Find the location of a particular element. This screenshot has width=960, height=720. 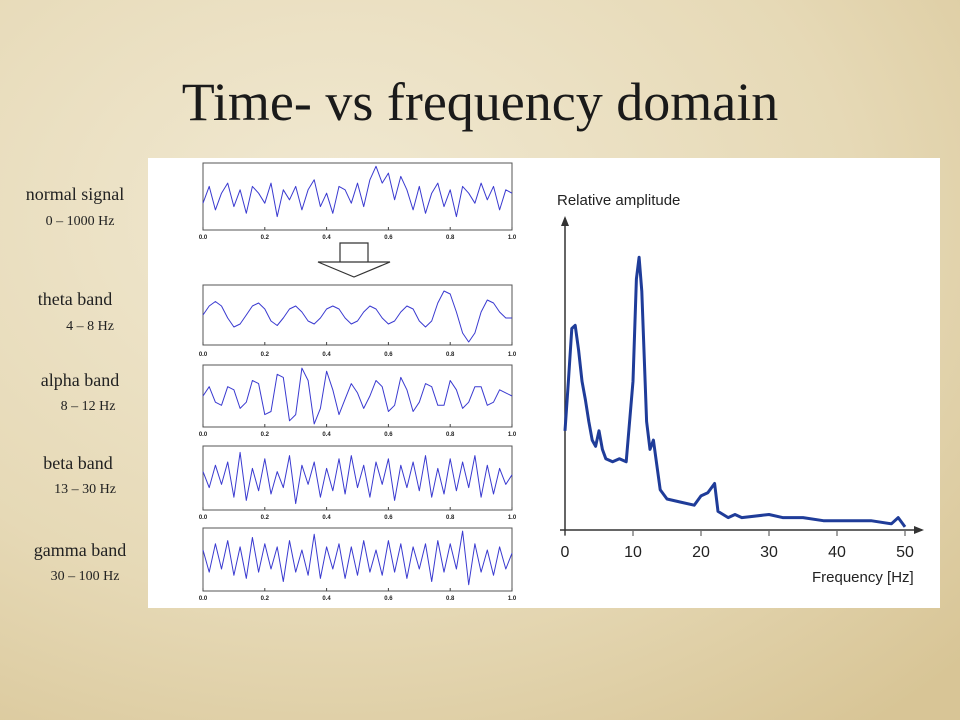

band-name: normal signal is located at coordinates (75, 194).